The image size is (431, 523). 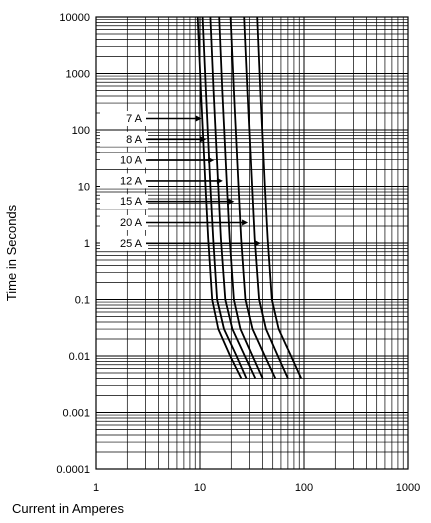 I want to click on legend-label: 10 A, so click(x=131, y=161).